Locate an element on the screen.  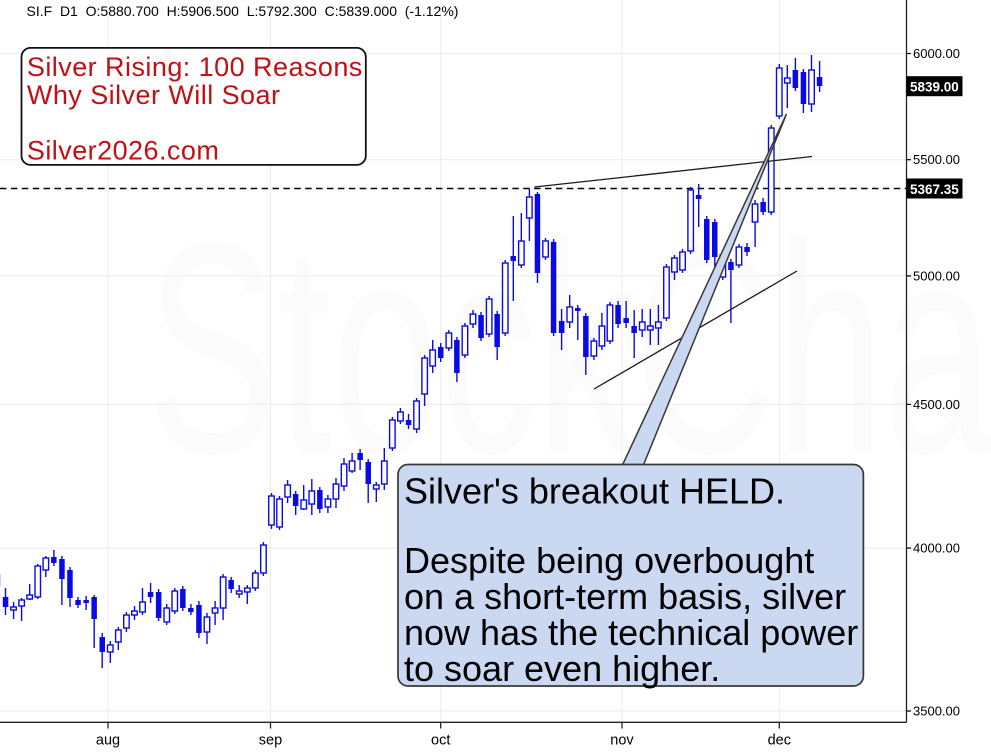
svg-text: 5367.35 is located at coordinates (934, 189).